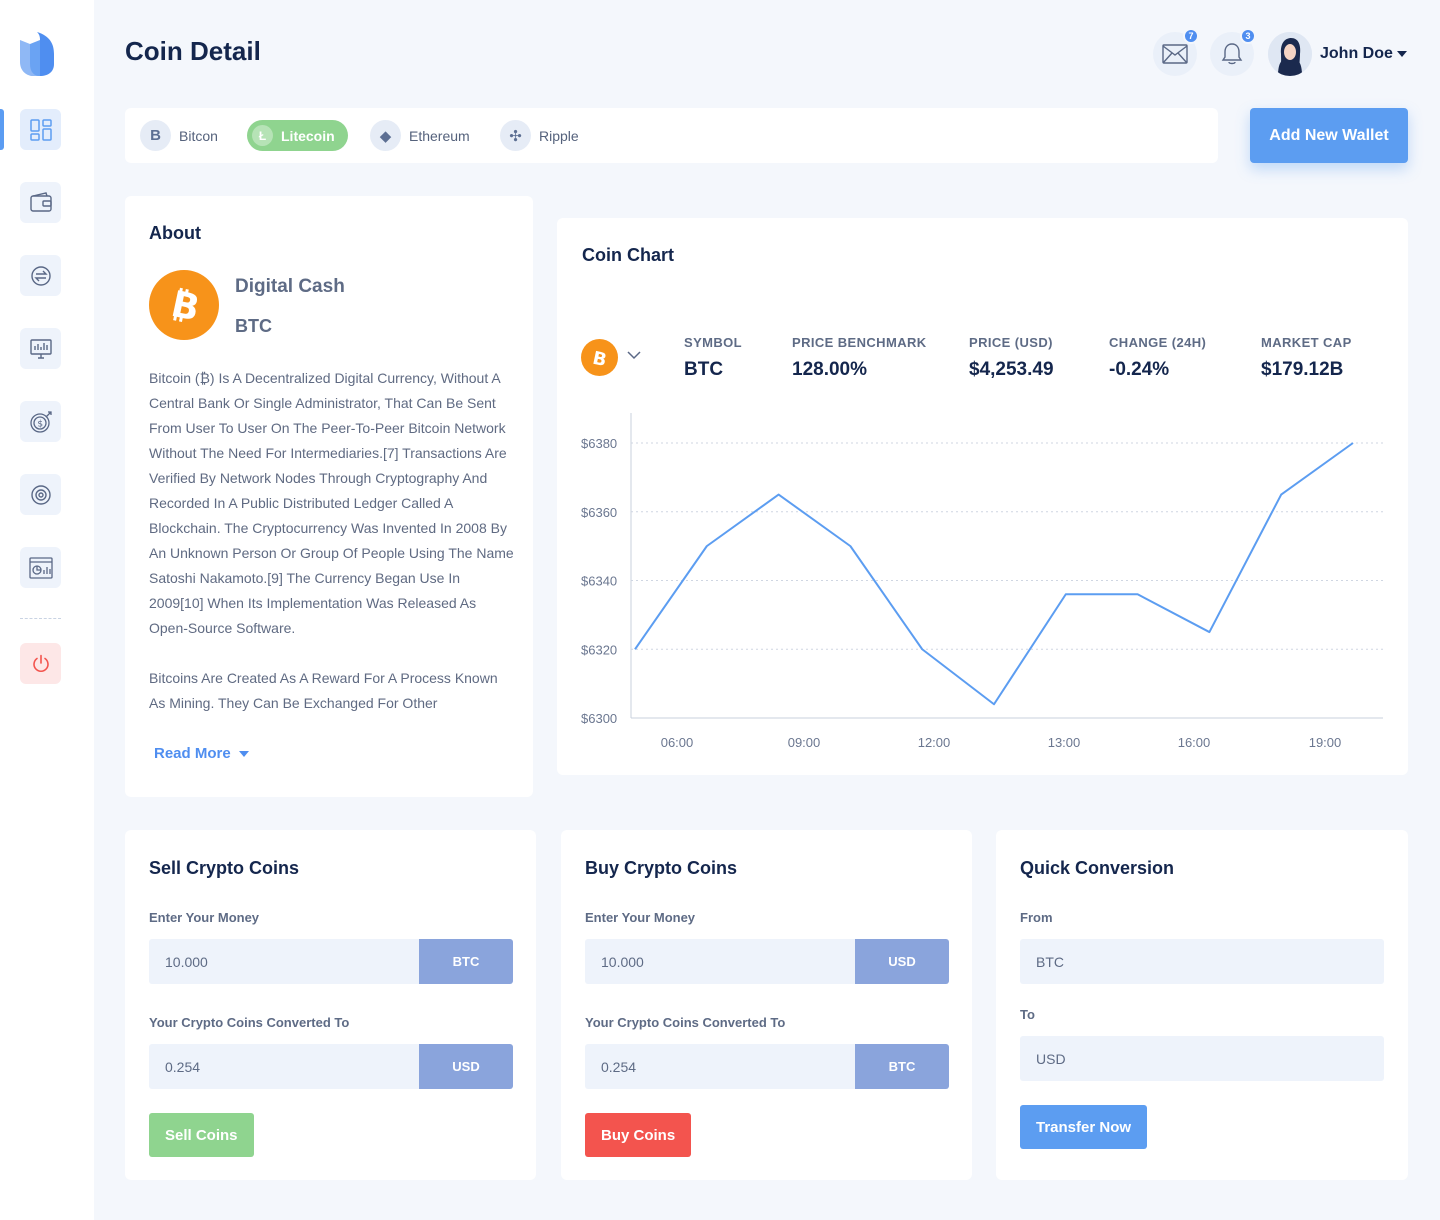  I want to click on bell-icon, so click(1232, 54).